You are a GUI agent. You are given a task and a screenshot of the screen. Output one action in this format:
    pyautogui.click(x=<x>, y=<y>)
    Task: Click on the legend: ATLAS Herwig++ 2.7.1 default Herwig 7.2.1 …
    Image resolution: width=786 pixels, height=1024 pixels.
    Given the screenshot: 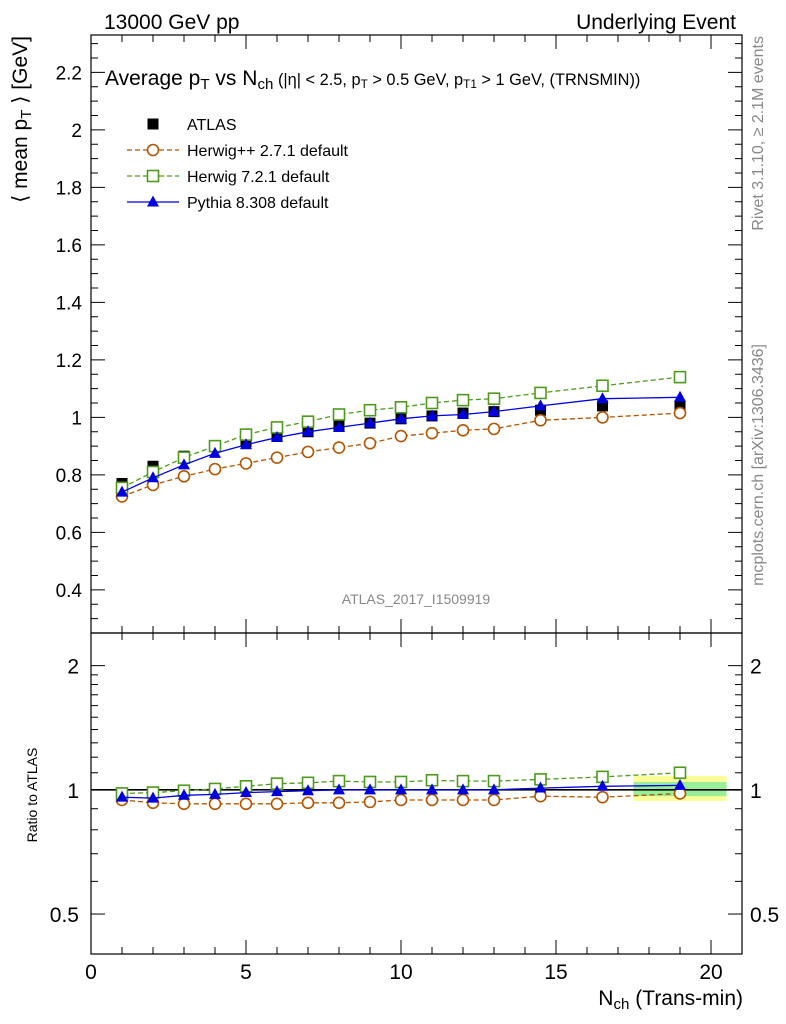 What is the action you would take?
    pyautogui.click(x=238, y=164)
    